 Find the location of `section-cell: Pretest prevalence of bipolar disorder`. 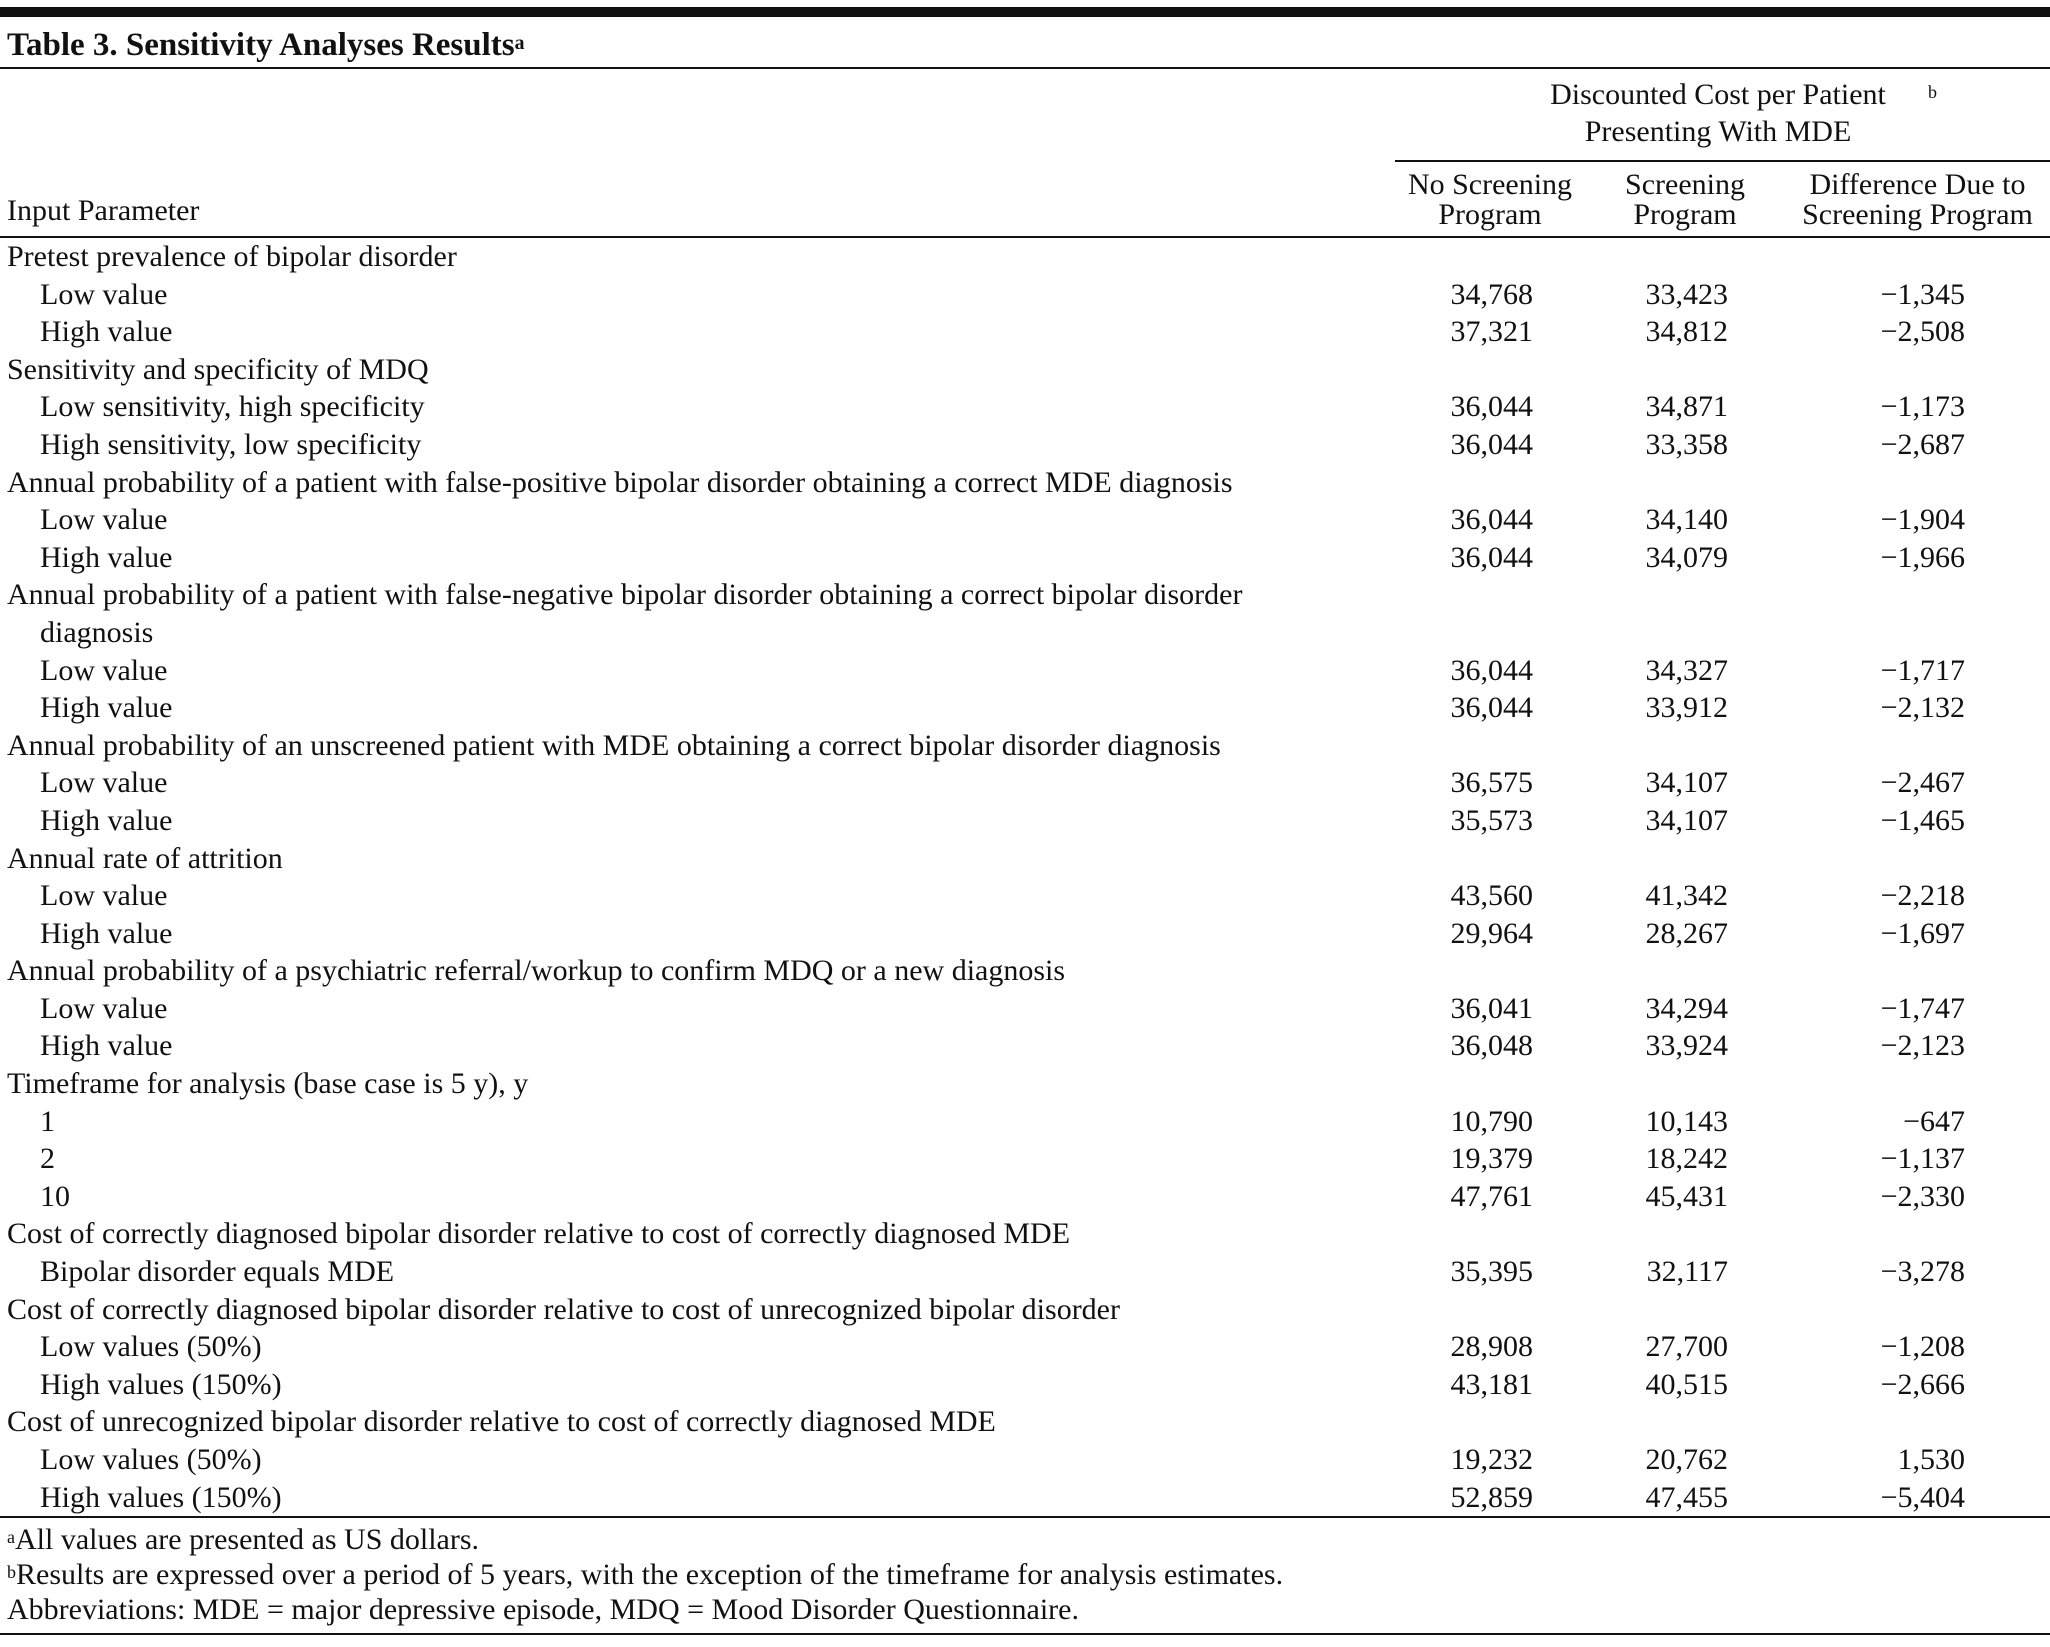

section-cell: Pretest prevalence of bipolar disorder is located at coordinates (1025, 256).